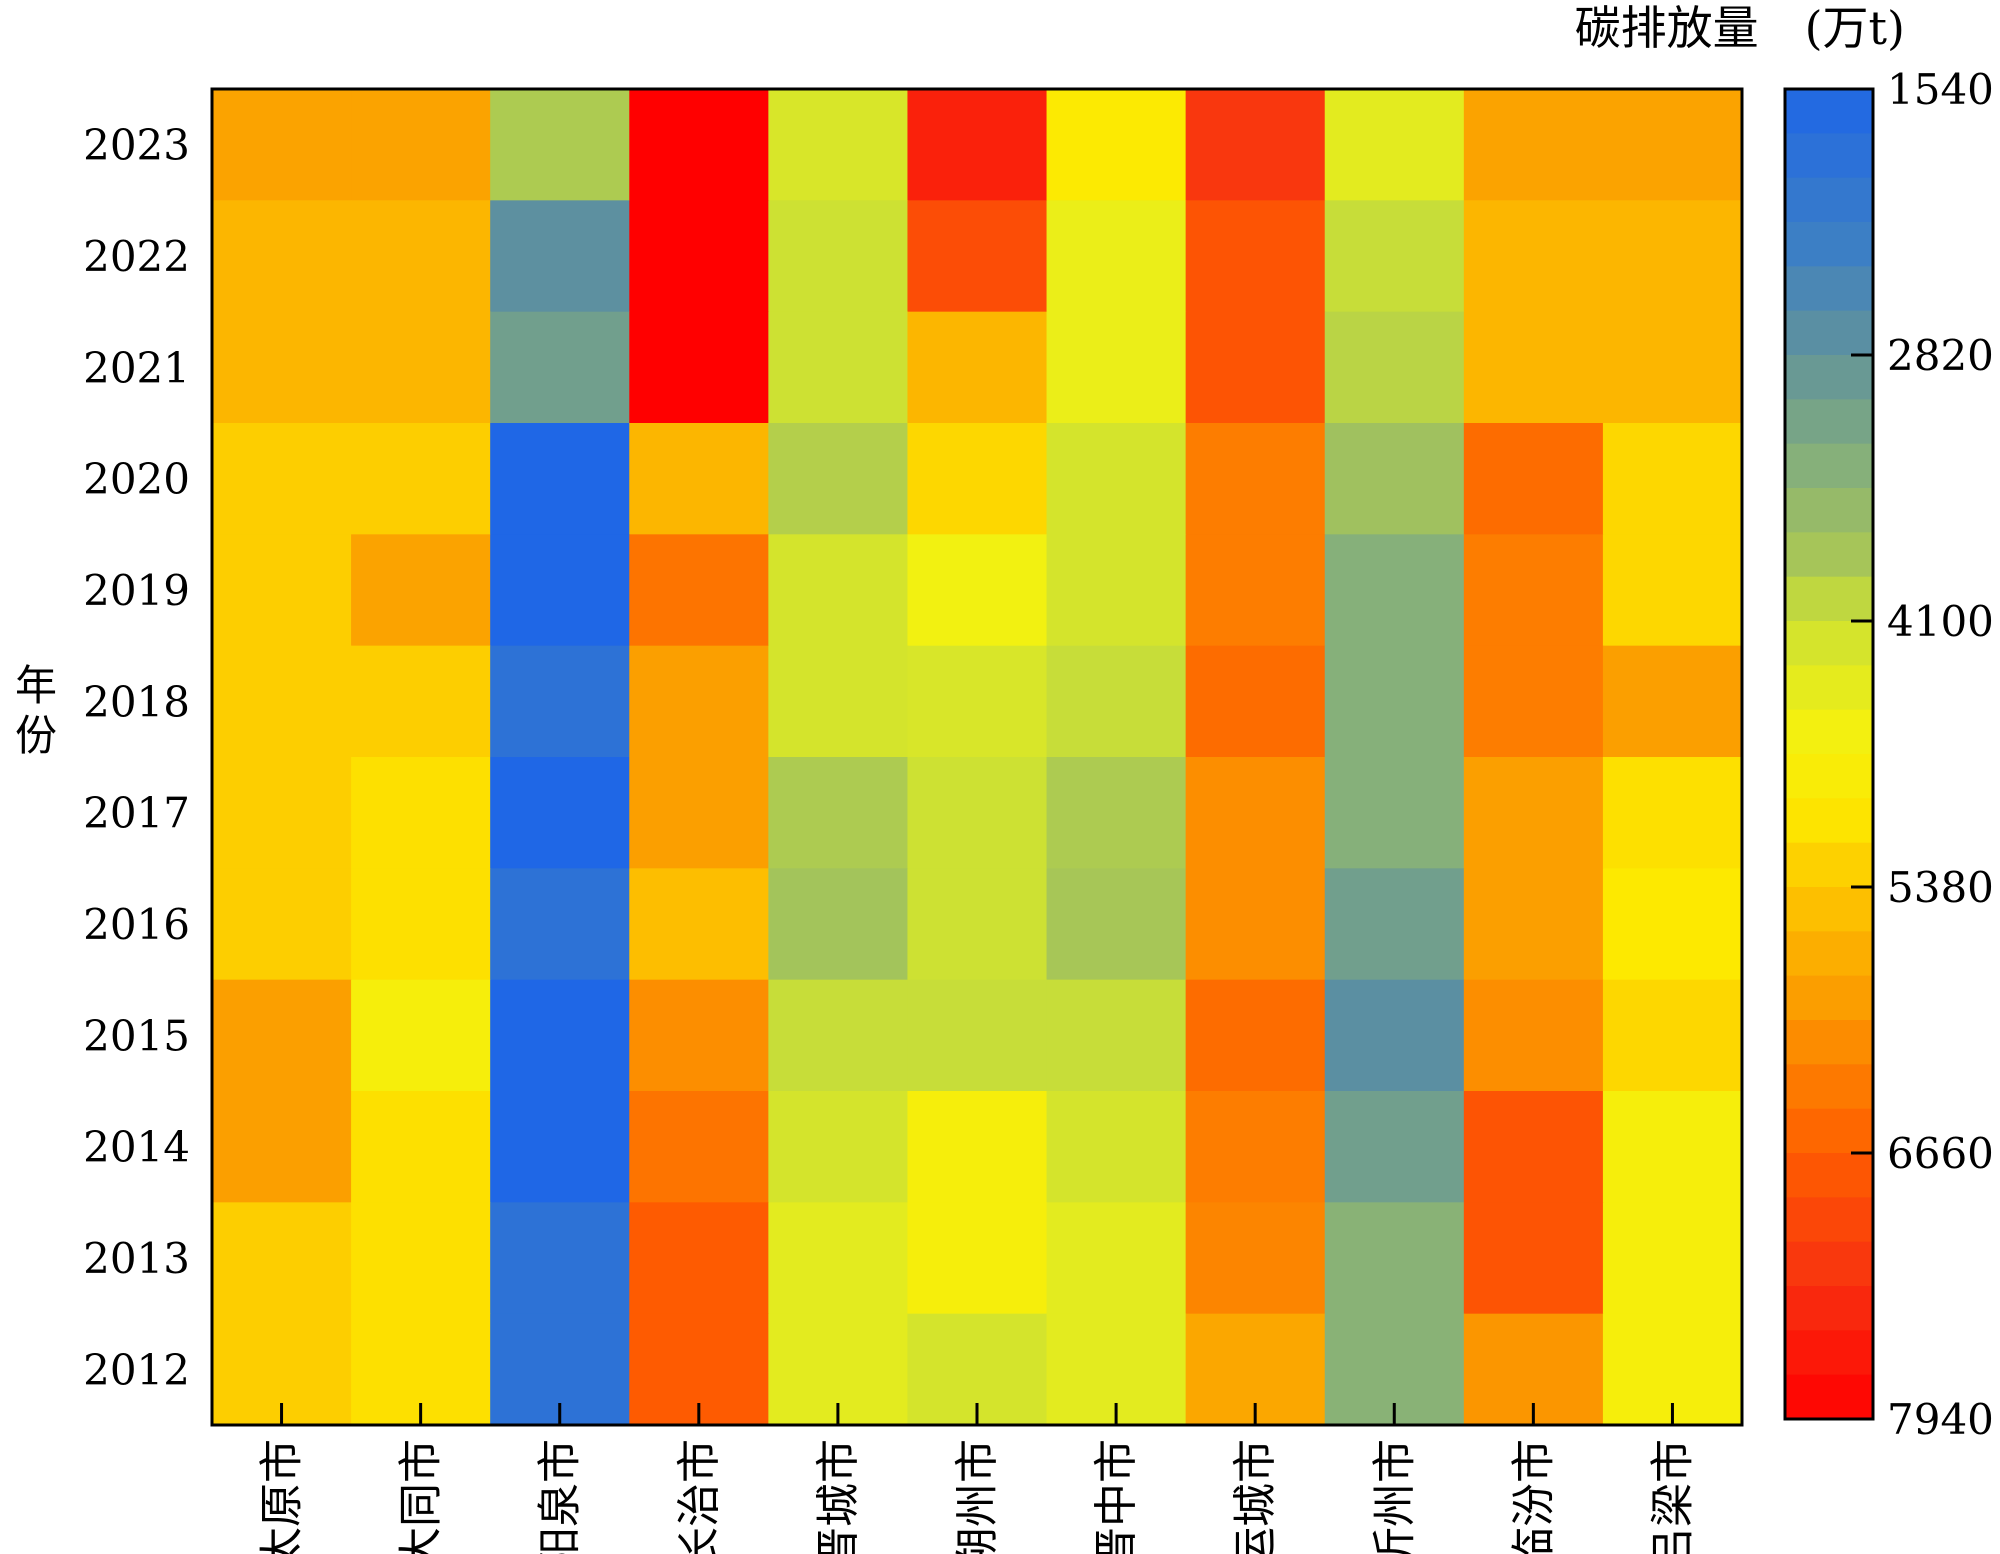  What do you see at coordinates (1940, 887) in the screenshot?
I see `colorbar-tick-label: 5380` at bounding box center [1940, 887].